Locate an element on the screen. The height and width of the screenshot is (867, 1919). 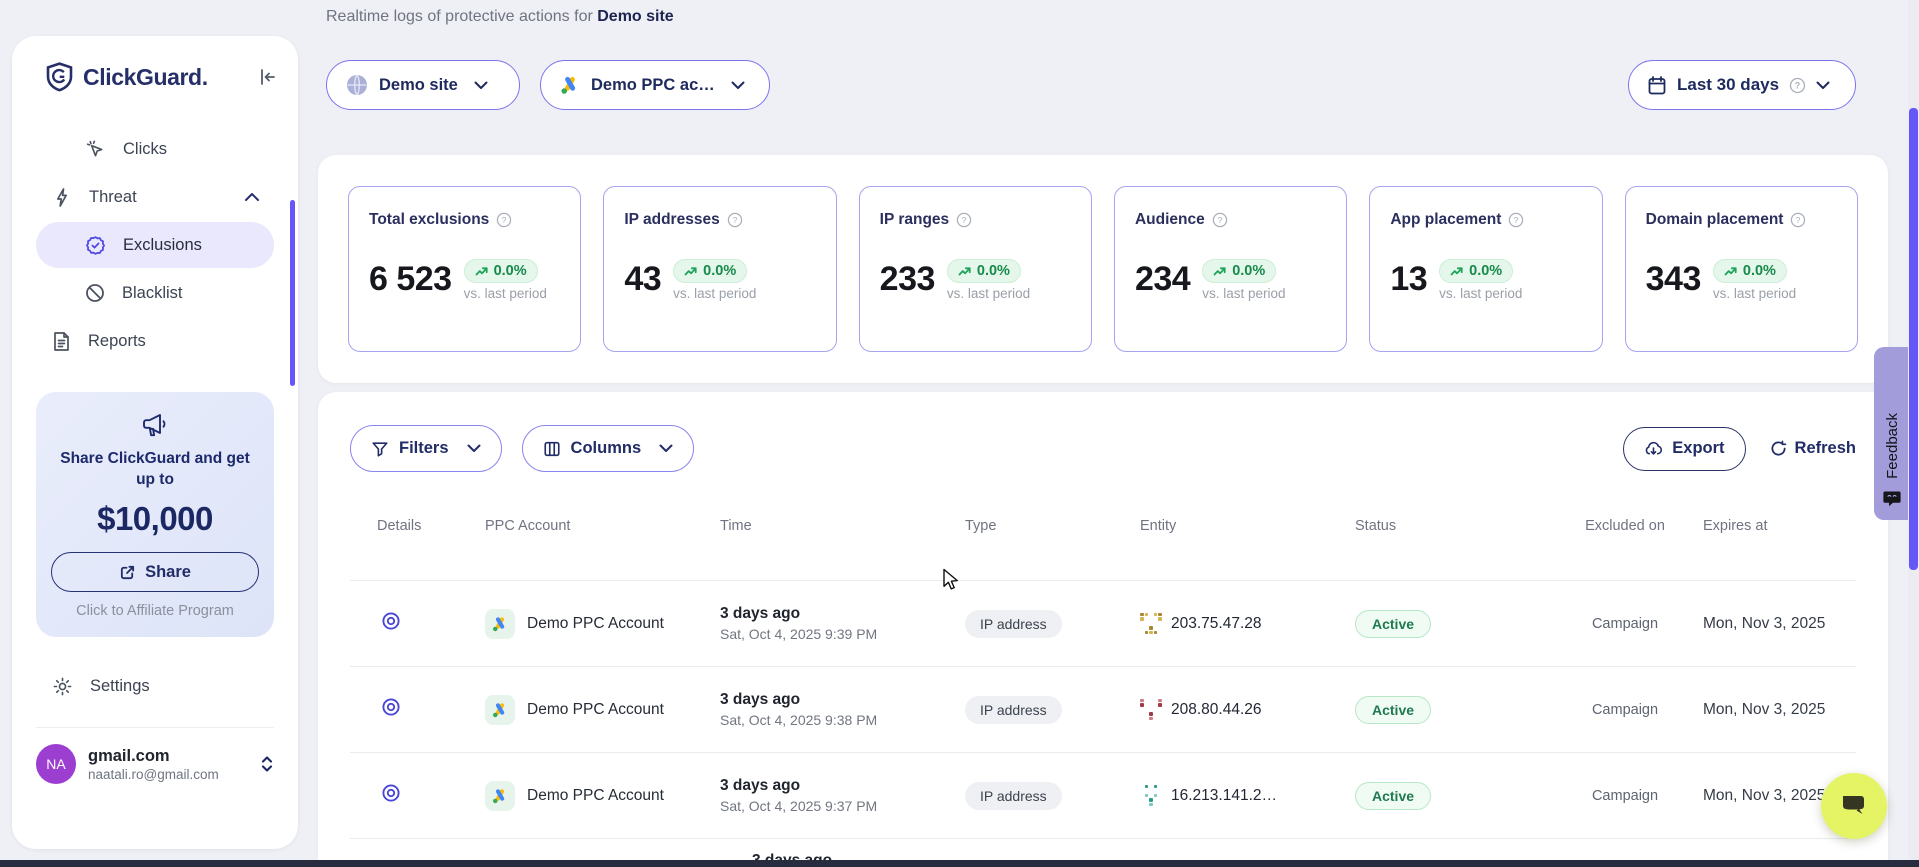
stat-value: 234 is located at coordinates (1162, 279).